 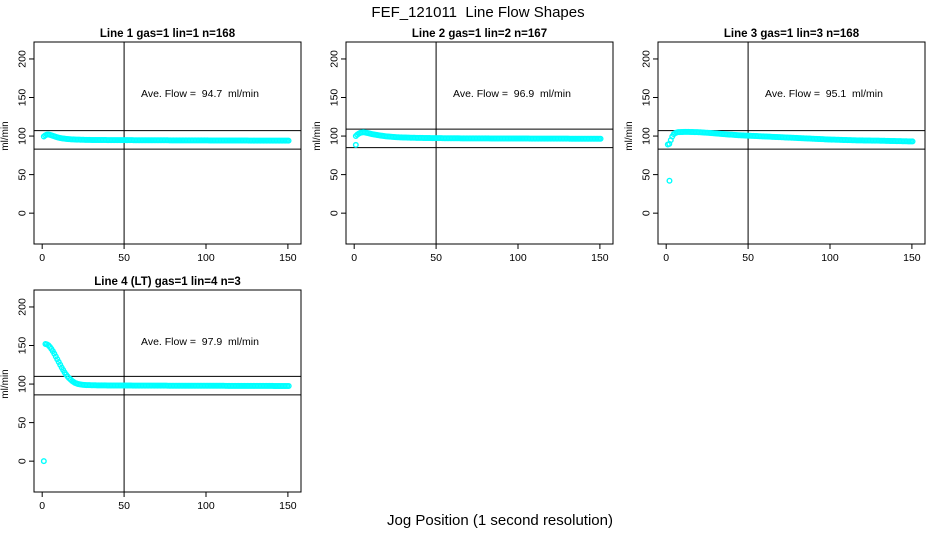 I want to click on subplot-title: Line 2 gas=1 lin=2 n=167, so click(x=479, y=34).